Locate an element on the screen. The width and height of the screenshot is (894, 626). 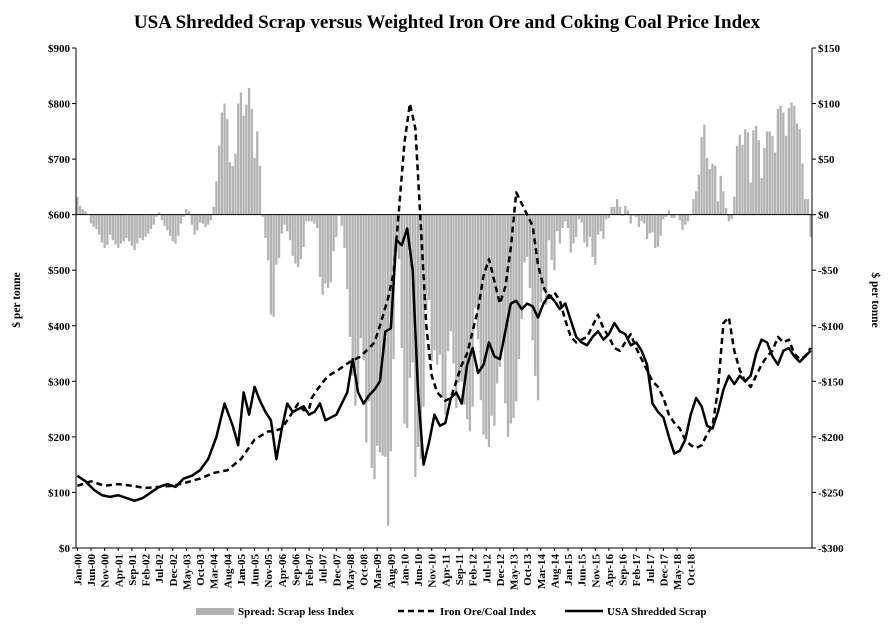
x-tick-label: Aug-14 is located at coordinates (555, 571).